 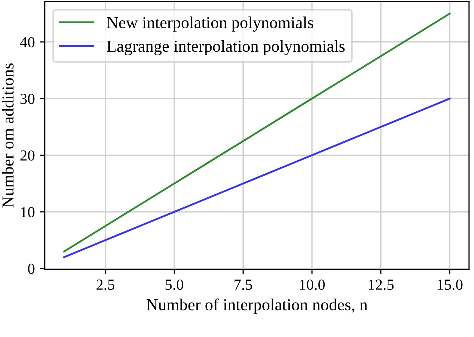 I want to click on x-tick-label: 5.0, so click(x=175, y=285).